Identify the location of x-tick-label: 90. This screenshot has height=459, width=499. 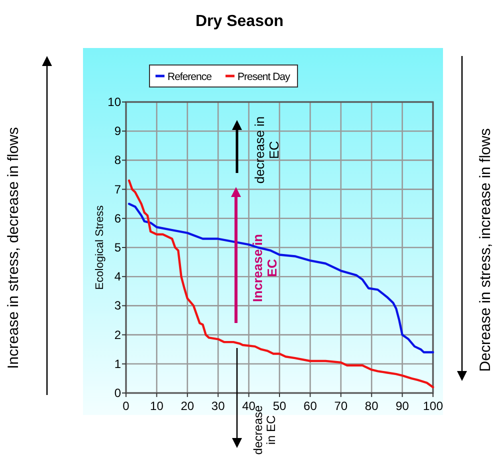
(403, 406).